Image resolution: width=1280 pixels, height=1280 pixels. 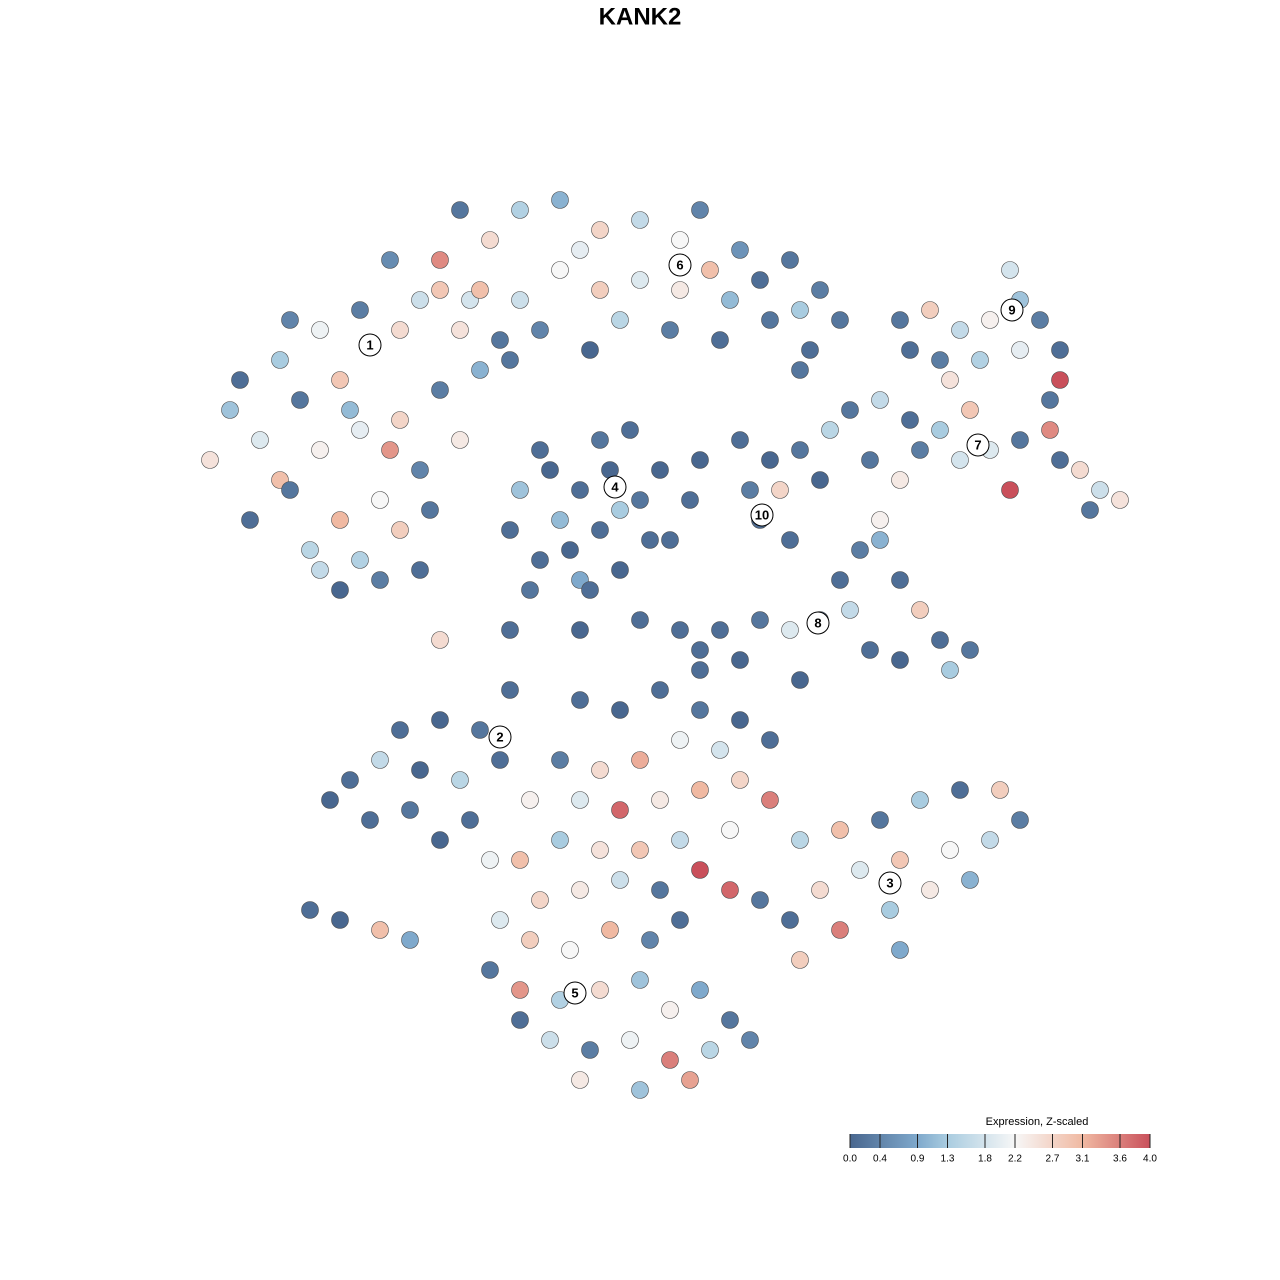 What do you see at coordinates (948, 1159) in the screenshot?
I see `colorbar-tick-label: 1.3` at bounding box center [948, 1159].